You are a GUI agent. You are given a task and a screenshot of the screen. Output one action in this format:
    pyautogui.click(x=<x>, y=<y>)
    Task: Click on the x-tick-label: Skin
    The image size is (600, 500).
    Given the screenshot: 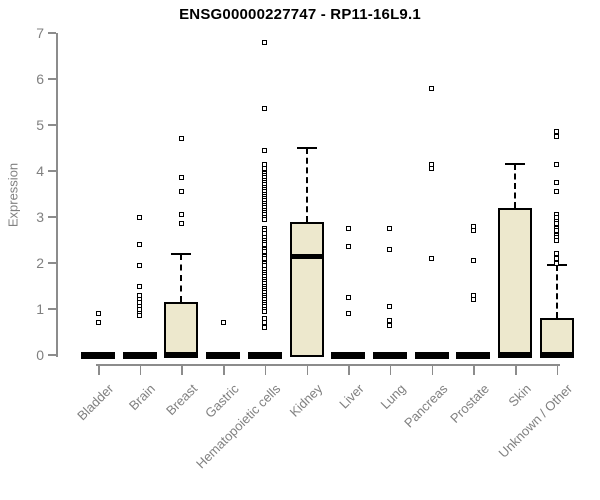 What is the action you would take?
    pyautogui.click(x=519, y=395)
    